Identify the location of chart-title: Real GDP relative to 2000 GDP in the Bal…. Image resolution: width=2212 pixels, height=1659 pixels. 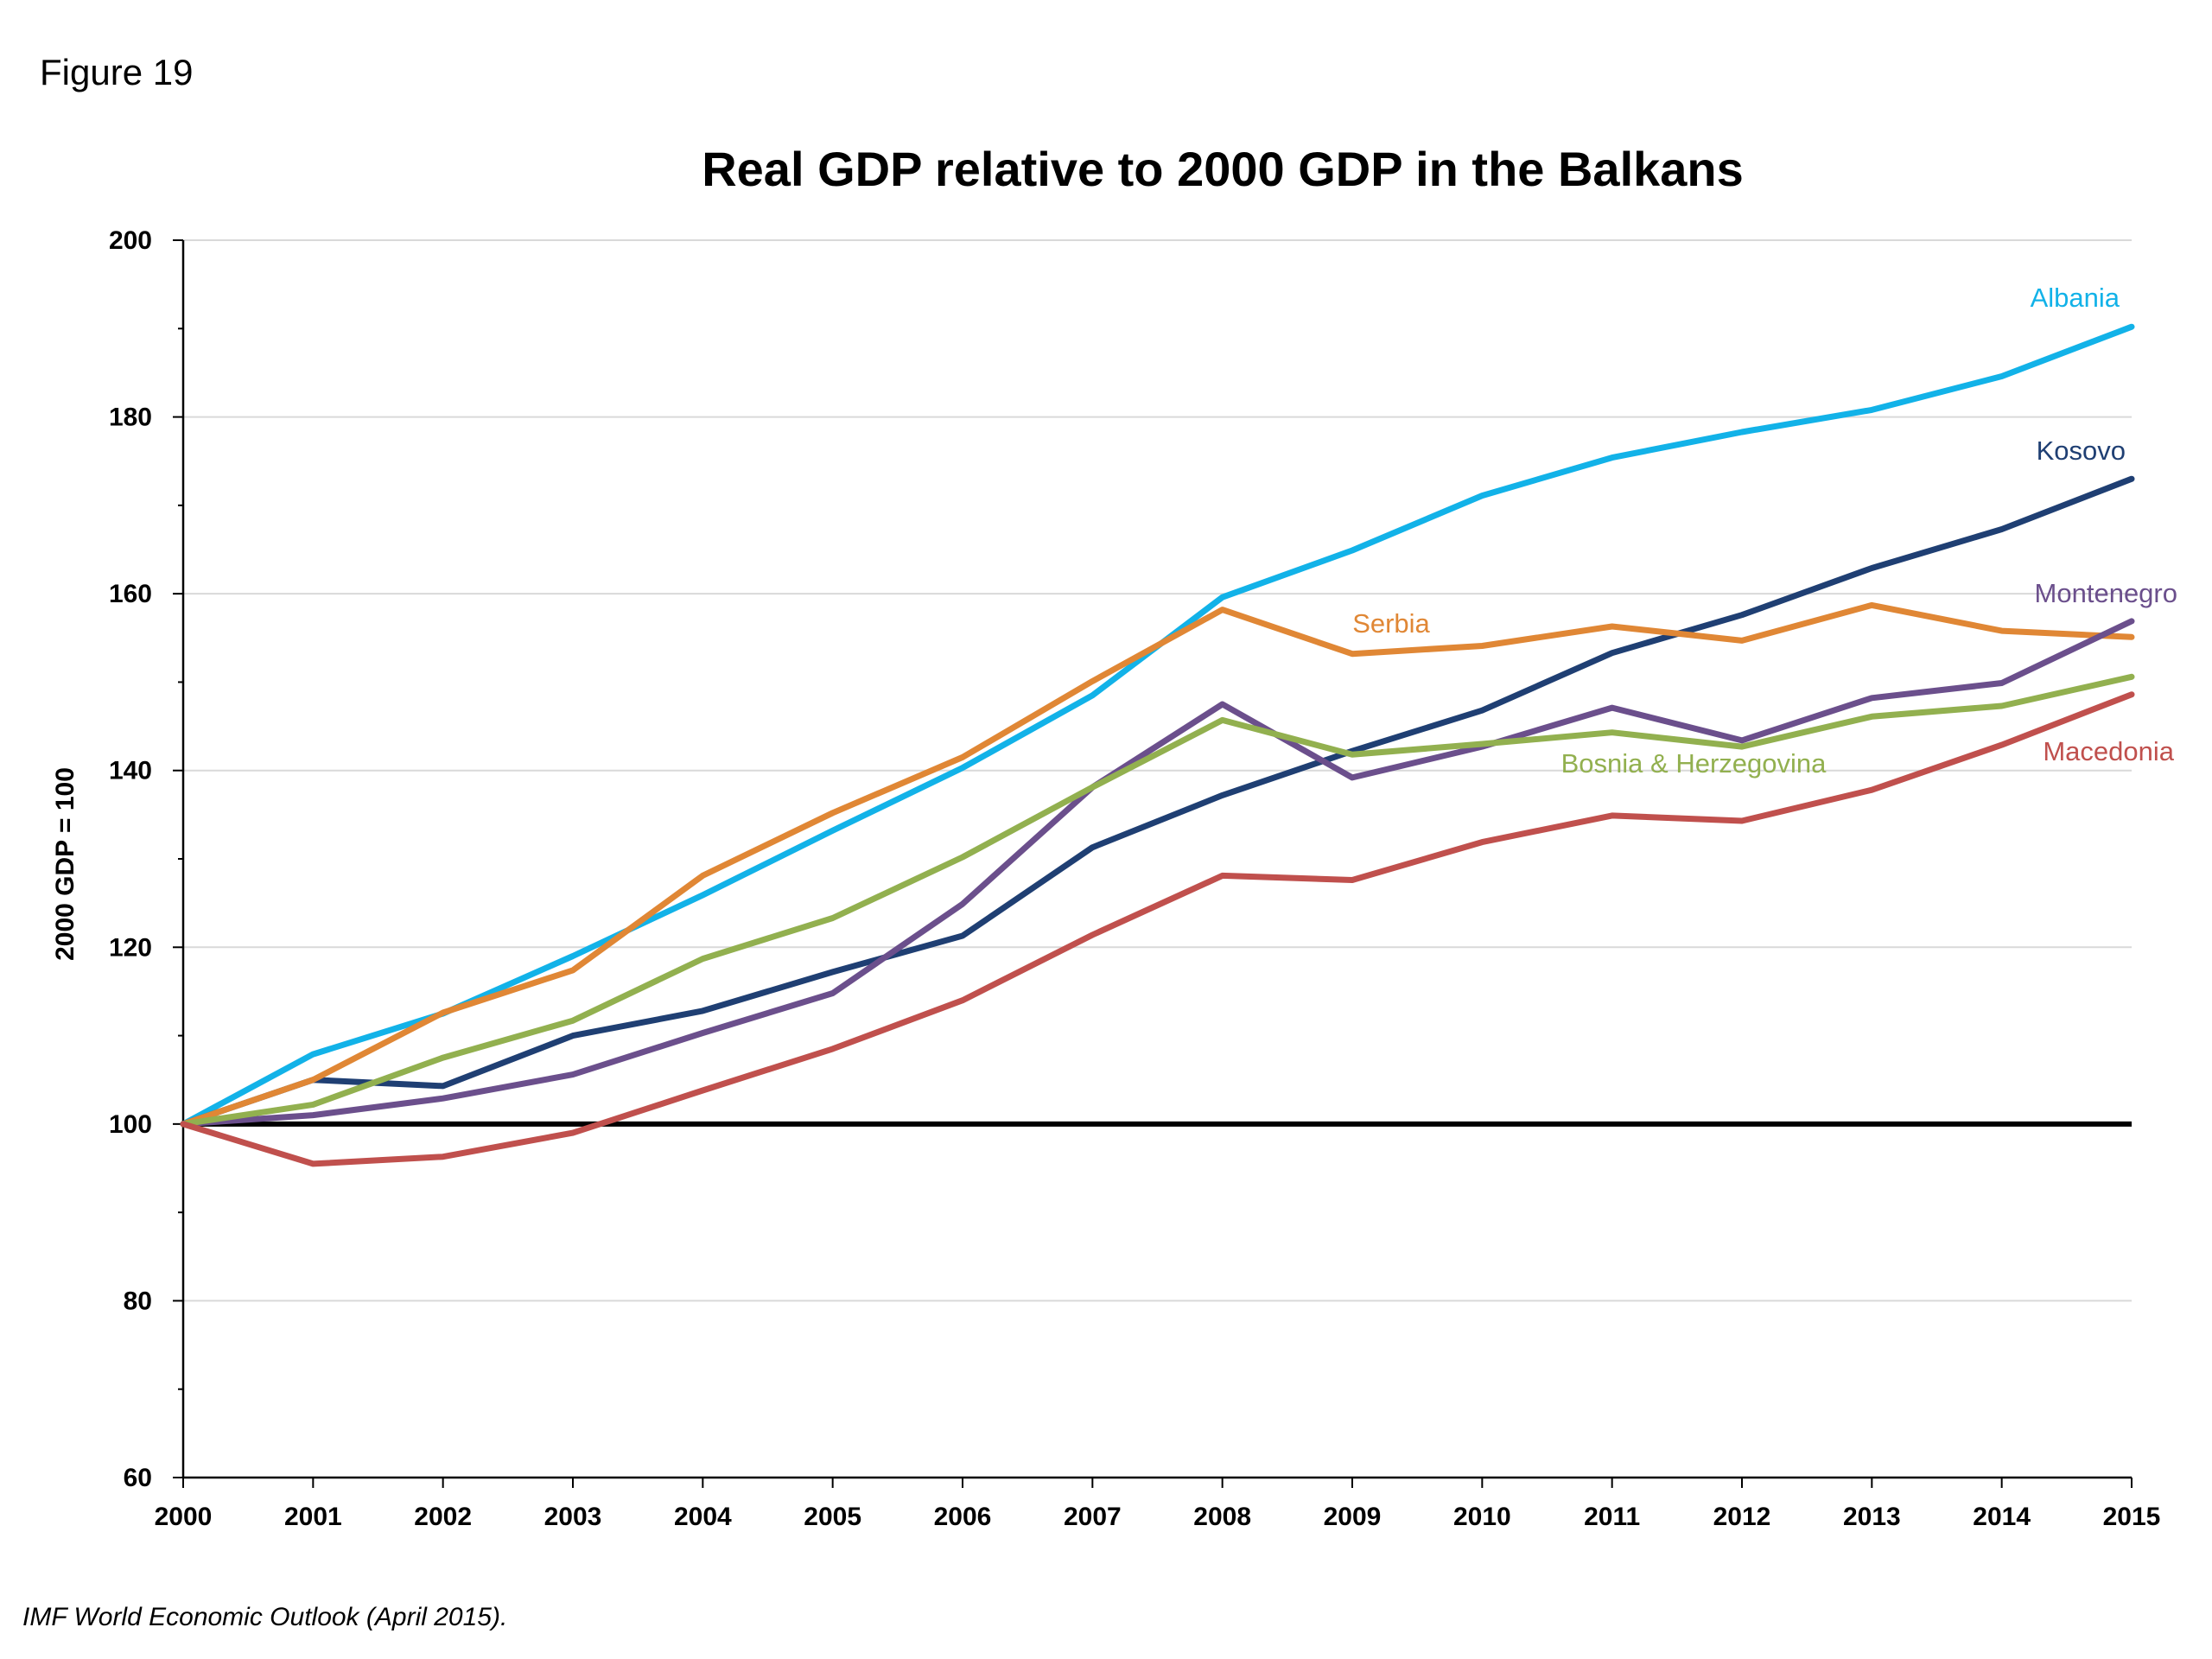
(1223, 169).